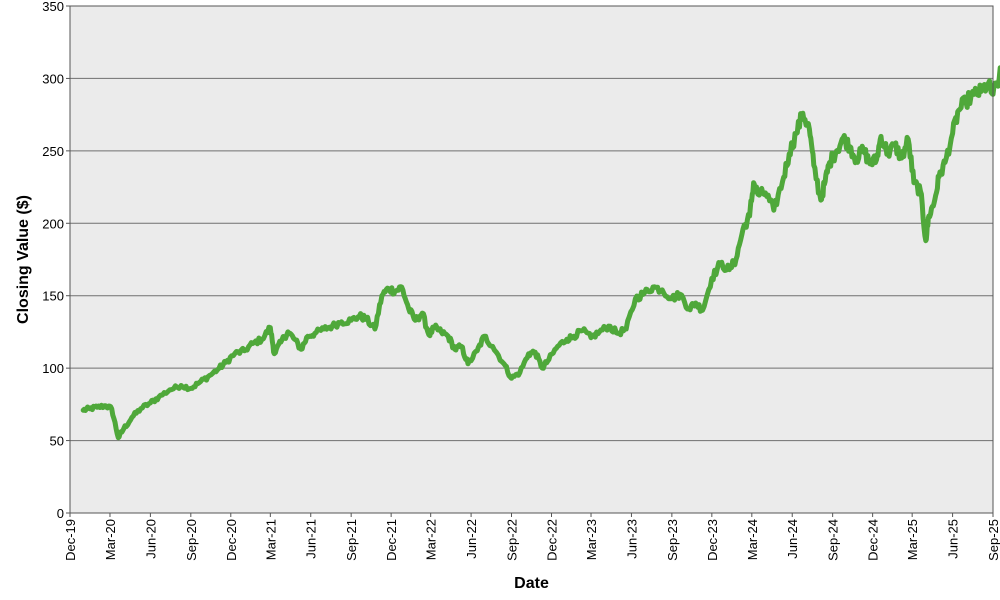  I want to click on x-tick-label: Mar-24, so click(752, 539).